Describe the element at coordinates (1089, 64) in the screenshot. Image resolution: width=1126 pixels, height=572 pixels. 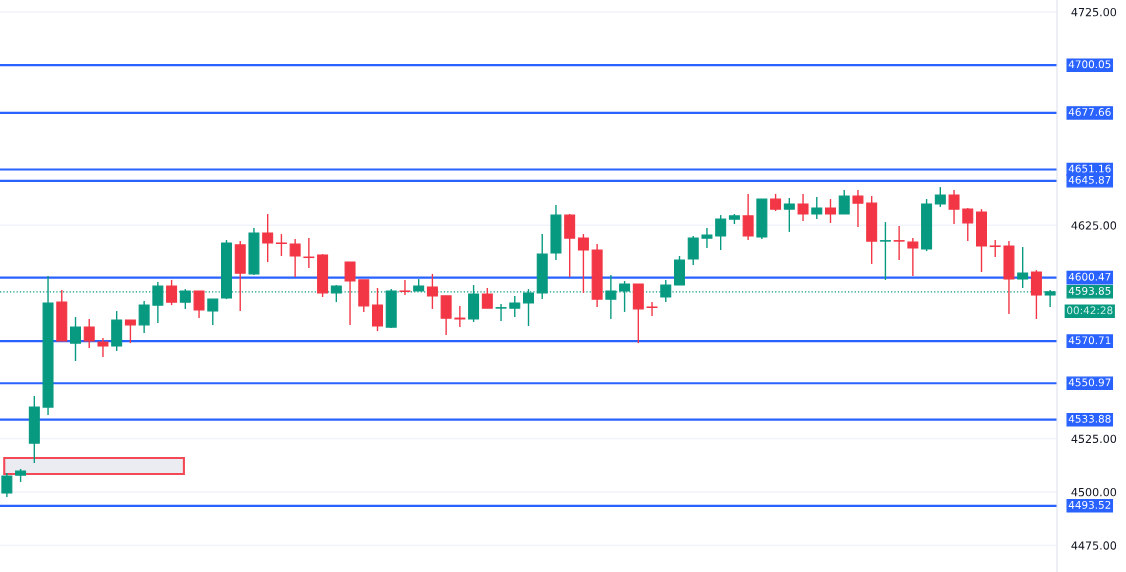
I see `ref-line-label: 4700.05` at that location.